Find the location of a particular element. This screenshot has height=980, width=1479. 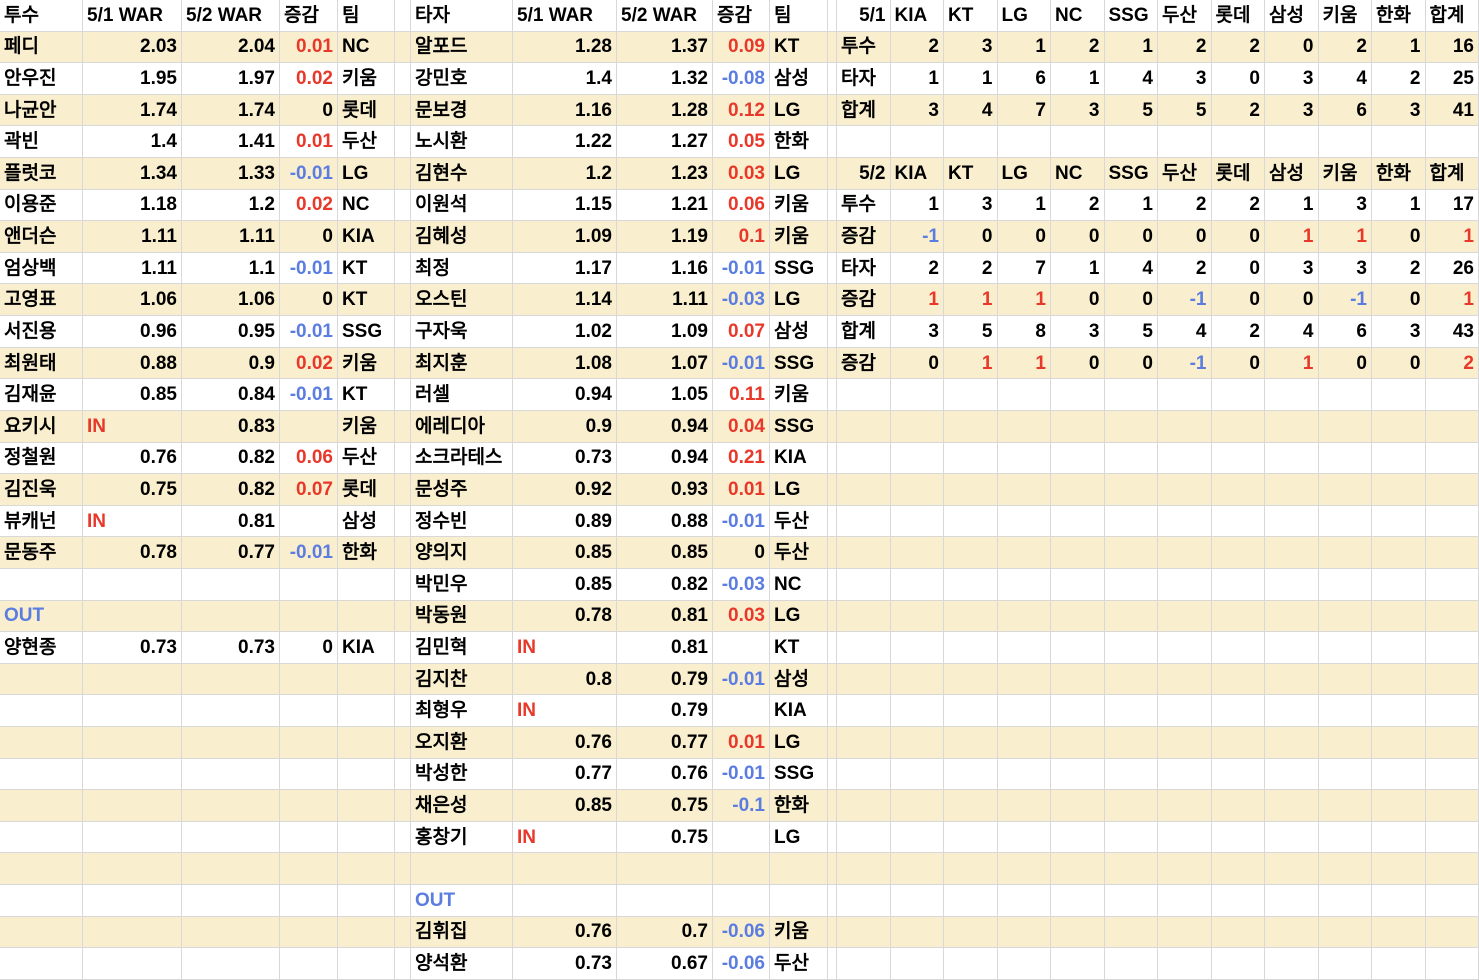

player-name-cell: 노시환 is located at coordinates (462, 142).